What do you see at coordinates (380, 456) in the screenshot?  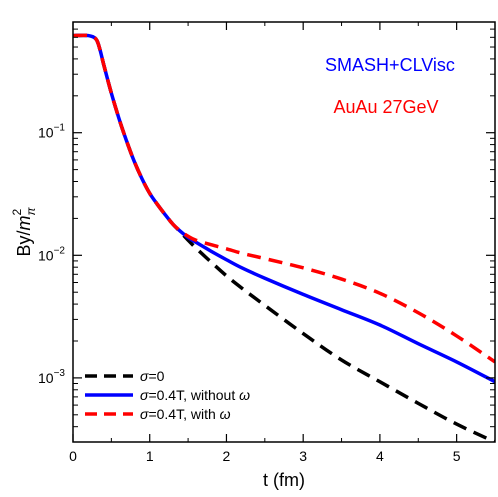 I see `x-tick-label: 4` at bounding box center [380, 456].